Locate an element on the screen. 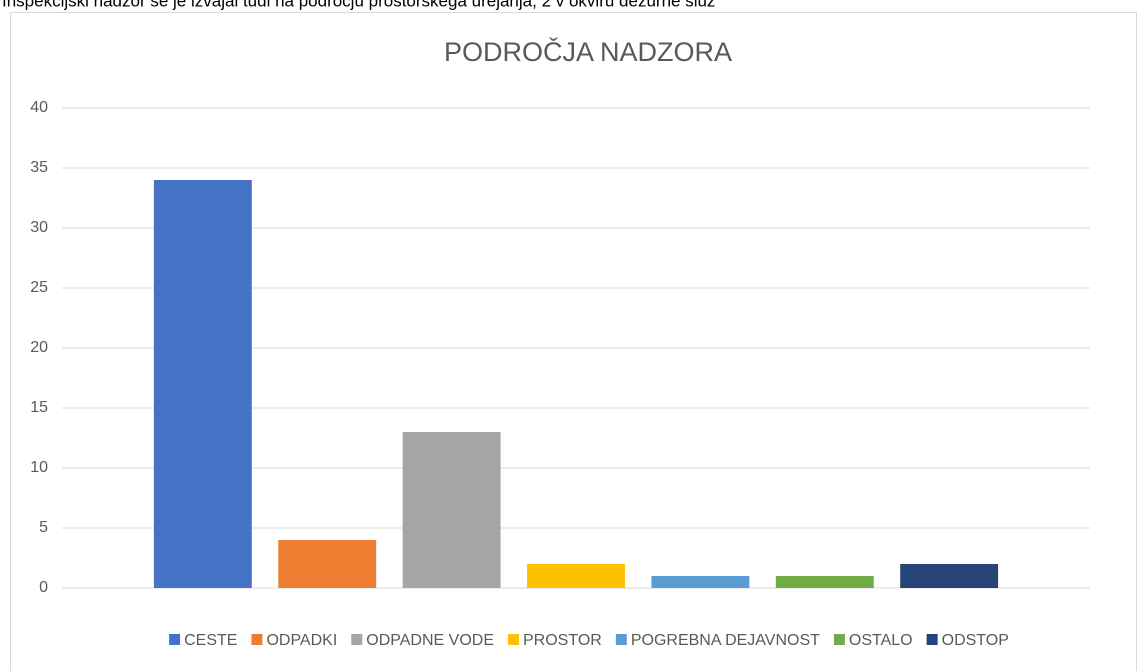 This screenshot has height=671, width=1147. chart-title: PODROČJA NADZORA is located at coordinates (588, 51).